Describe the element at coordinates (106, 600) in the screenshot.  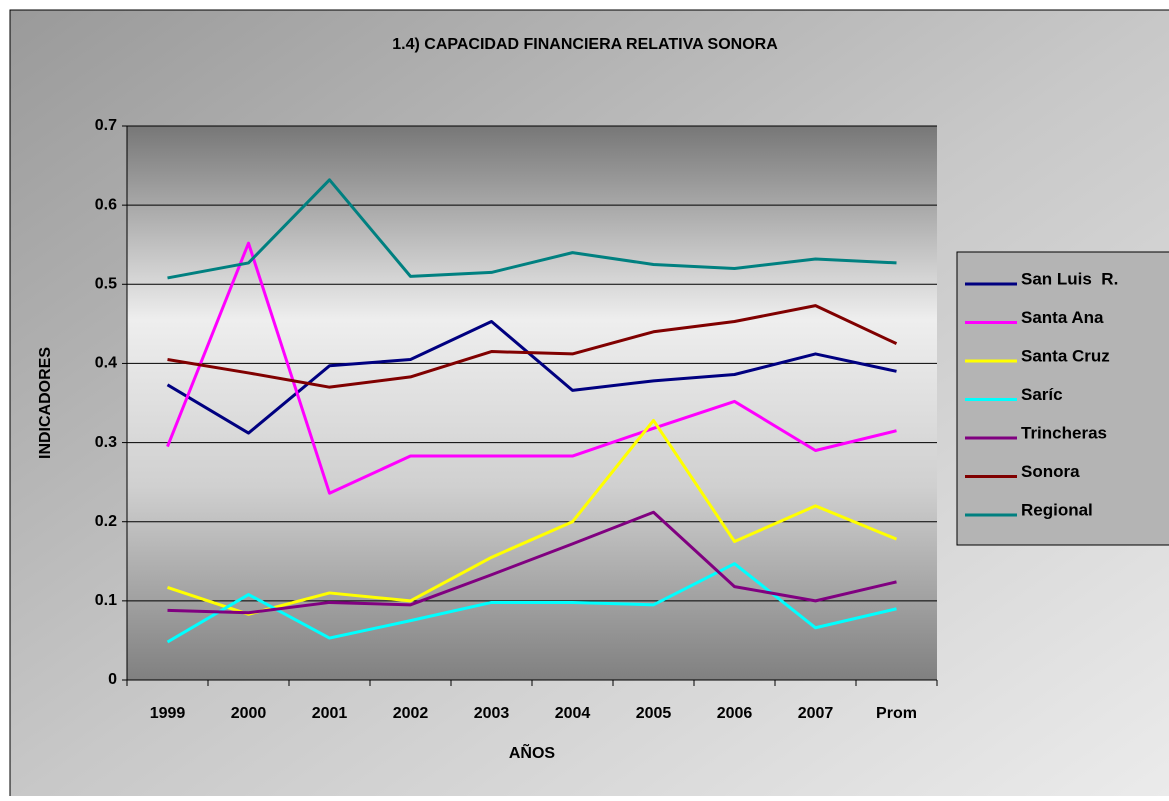
I see `y-tick-label: 0.1` at that location.